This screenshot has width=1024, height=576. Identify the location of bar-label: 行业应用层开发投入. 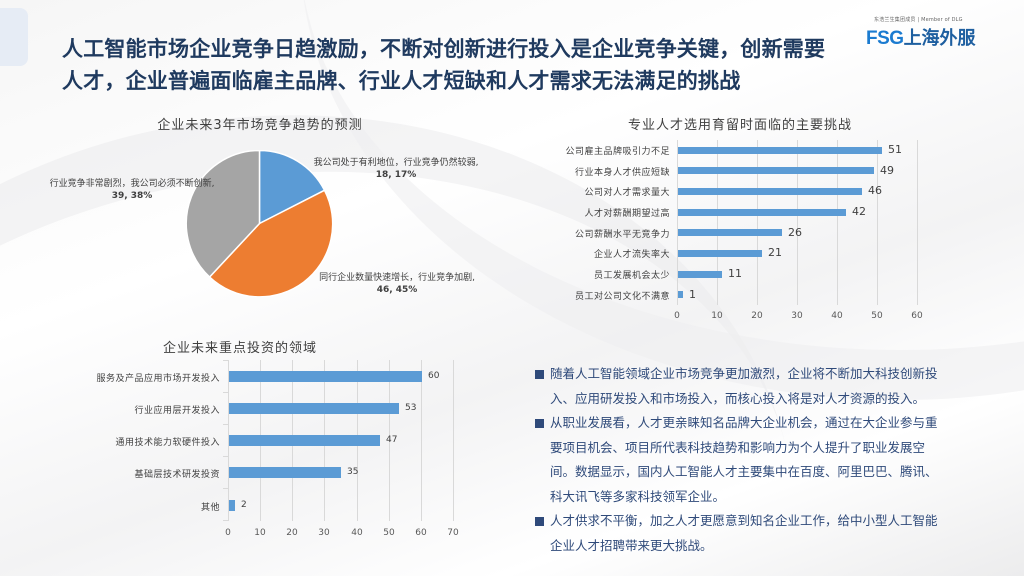
(177, 411).